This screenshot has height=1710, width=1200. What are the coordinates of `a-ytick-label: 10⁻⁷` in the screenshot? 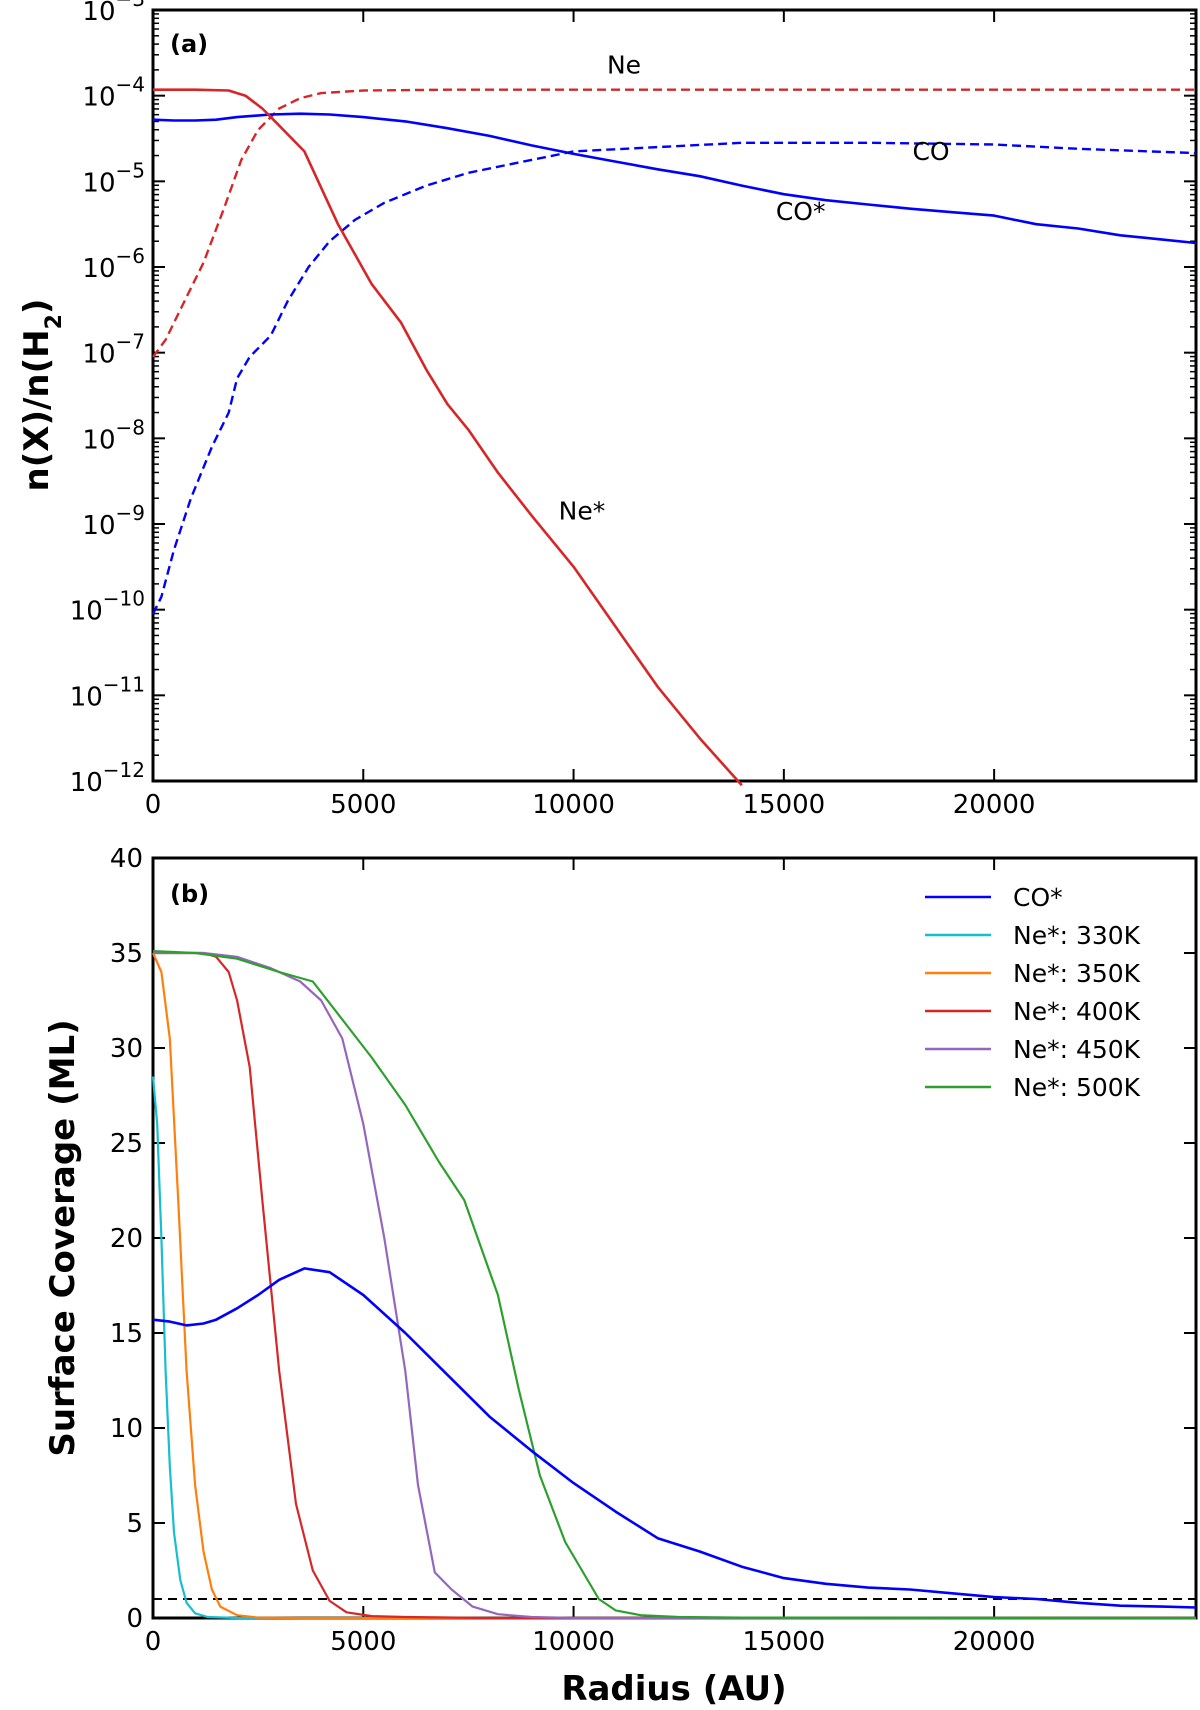 It's located at (113, 350).